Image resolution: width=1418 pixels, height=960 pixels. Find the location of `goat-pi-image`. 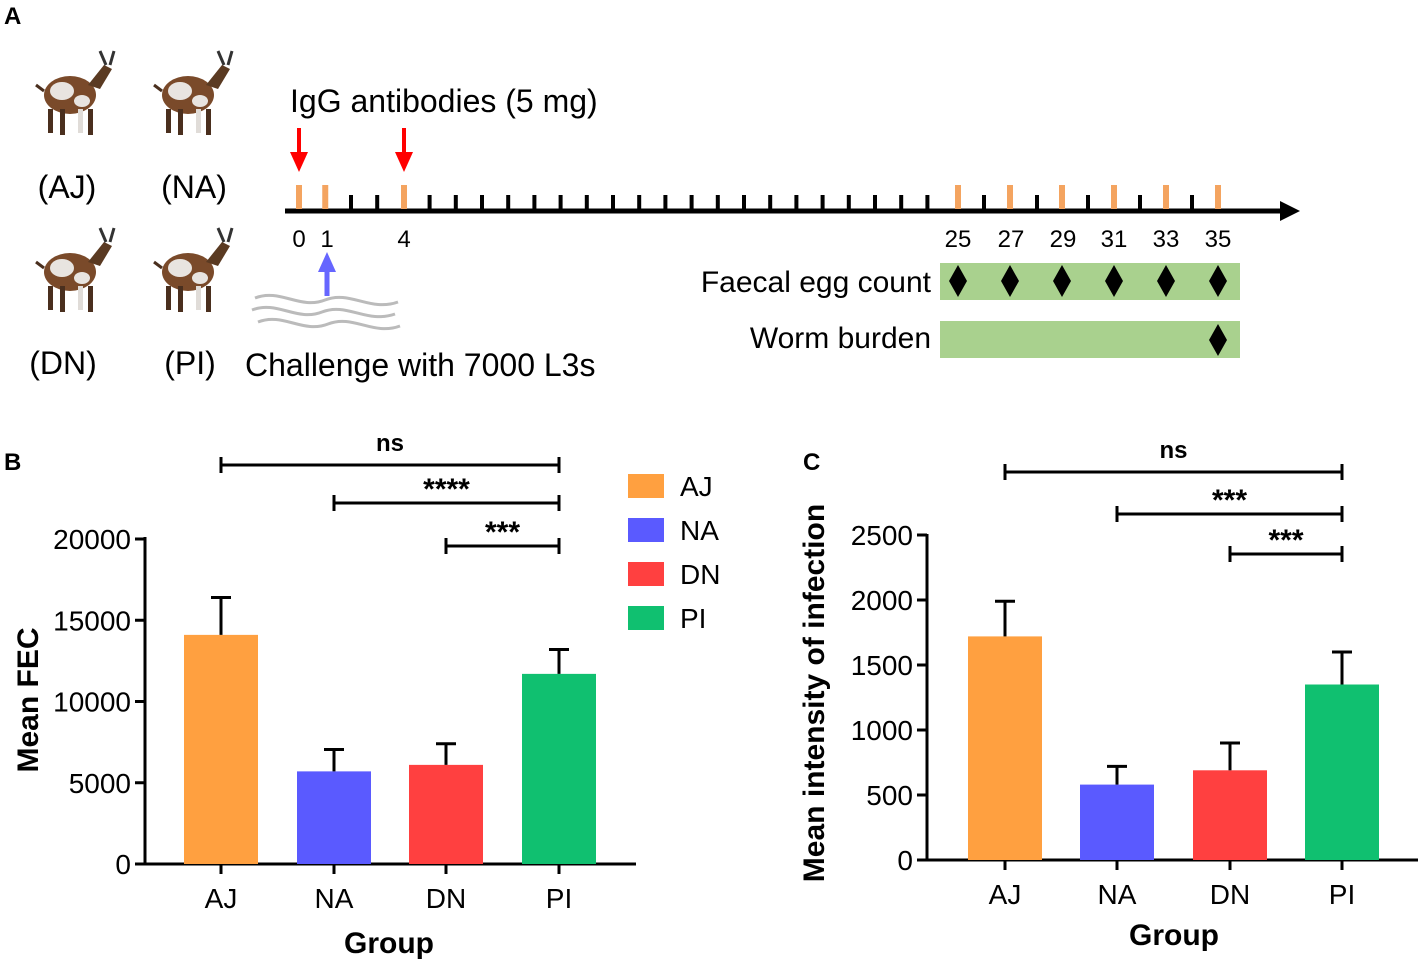

goat-pi-image is located at coordinates (193, 270).